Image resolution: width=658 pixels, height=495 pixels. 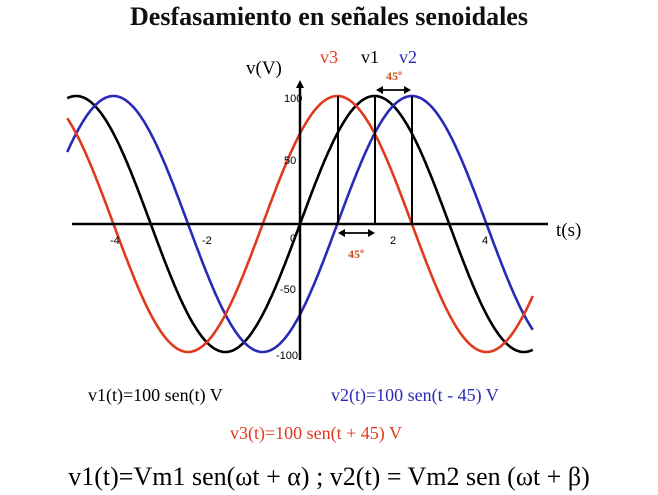 What do you see at coordinates (293, 239) in the screenshot?
I see `x-tick-0: 0` at bounding box center [293, 239].